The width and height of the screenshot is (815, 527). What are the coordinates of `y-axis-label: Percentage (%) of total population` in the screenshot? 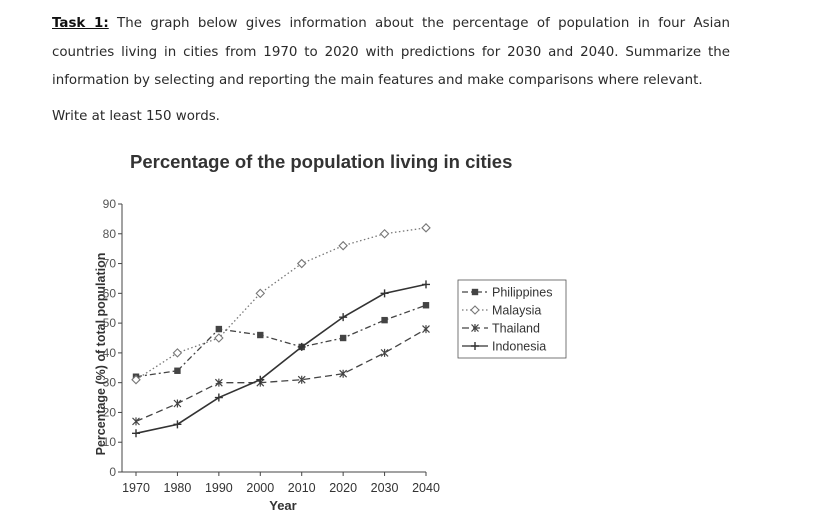 It's located at (101, 354).